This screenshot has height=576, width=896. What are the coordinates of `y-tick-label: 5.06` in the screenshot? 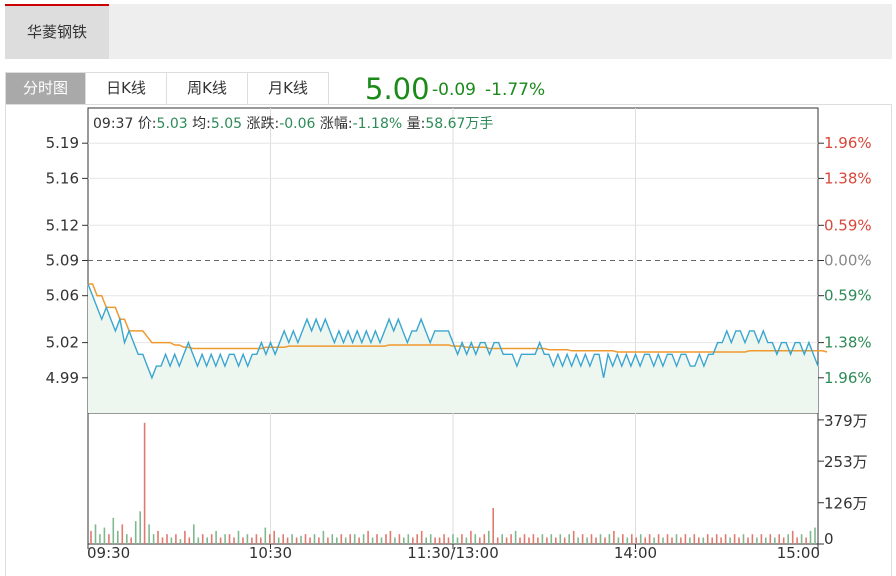 It's located at (62, 296).